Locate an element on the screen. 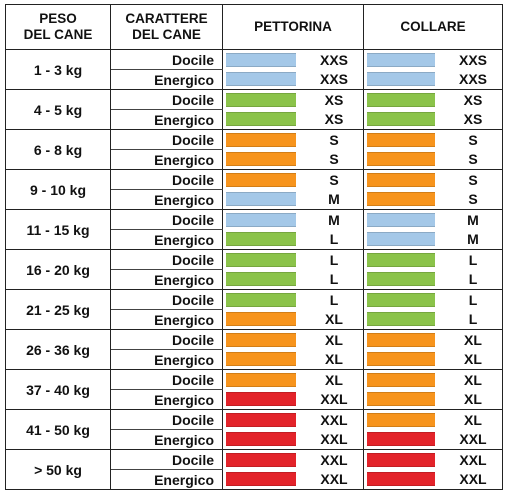  collar-size-label: XS is located at coordinates (473, 119).